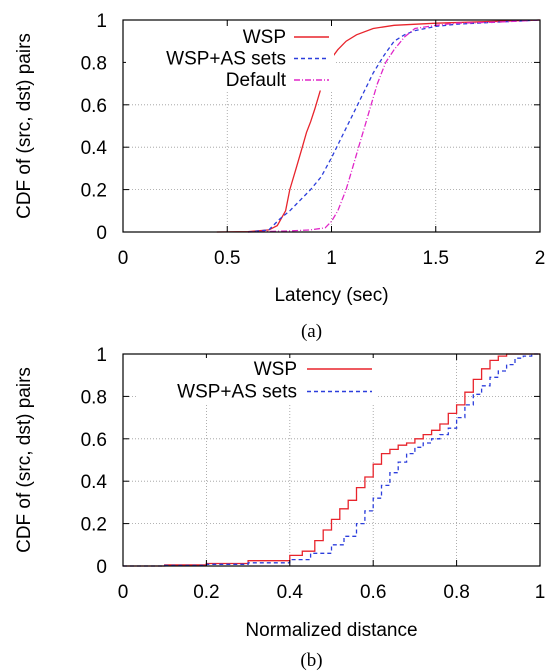 The width and height of the screenshot is (551, 671). Describe the element at coordinates (311, 331) in the screenshot. I see `figure-caption: (a)` at that location.